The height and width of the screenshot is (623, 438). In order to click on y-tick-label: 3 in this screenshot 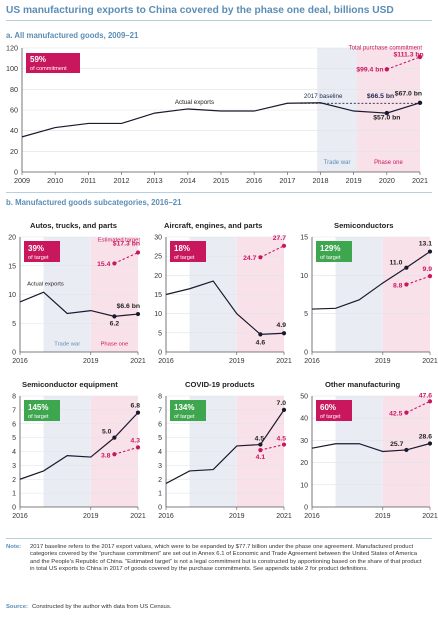, I will do `click(160, 466)`.